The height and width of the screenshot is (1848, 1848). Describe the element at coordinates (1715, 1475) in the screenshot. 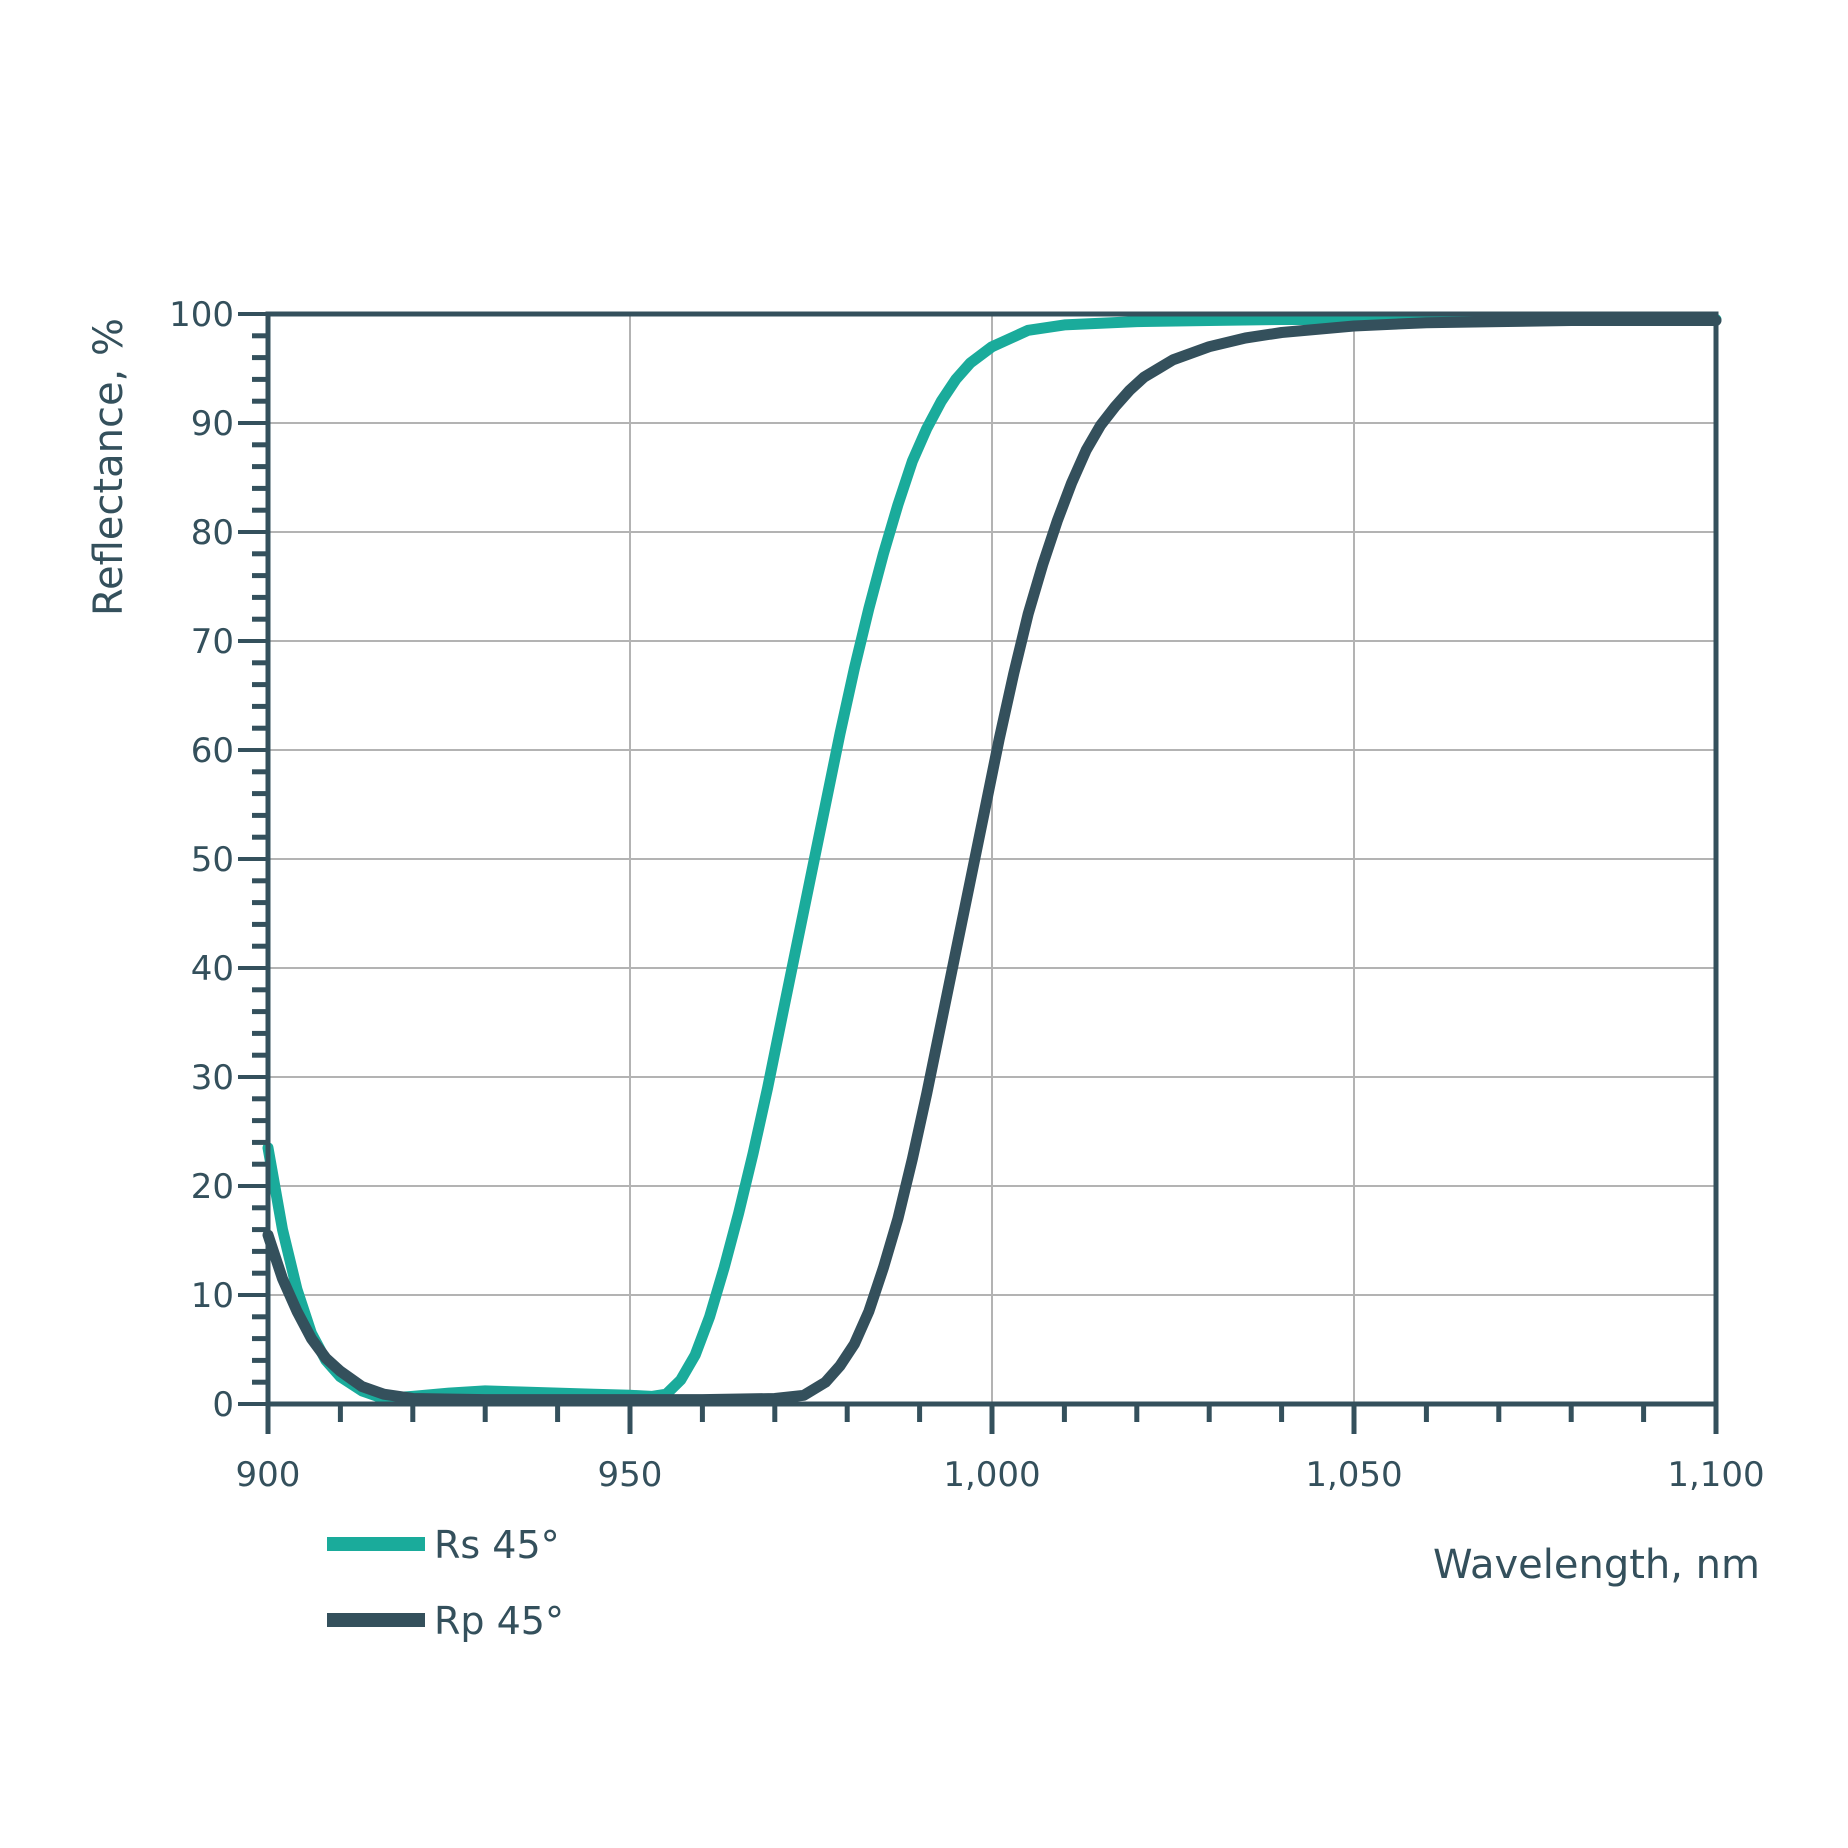

I see `x-tick-label: 1,100` at that location.